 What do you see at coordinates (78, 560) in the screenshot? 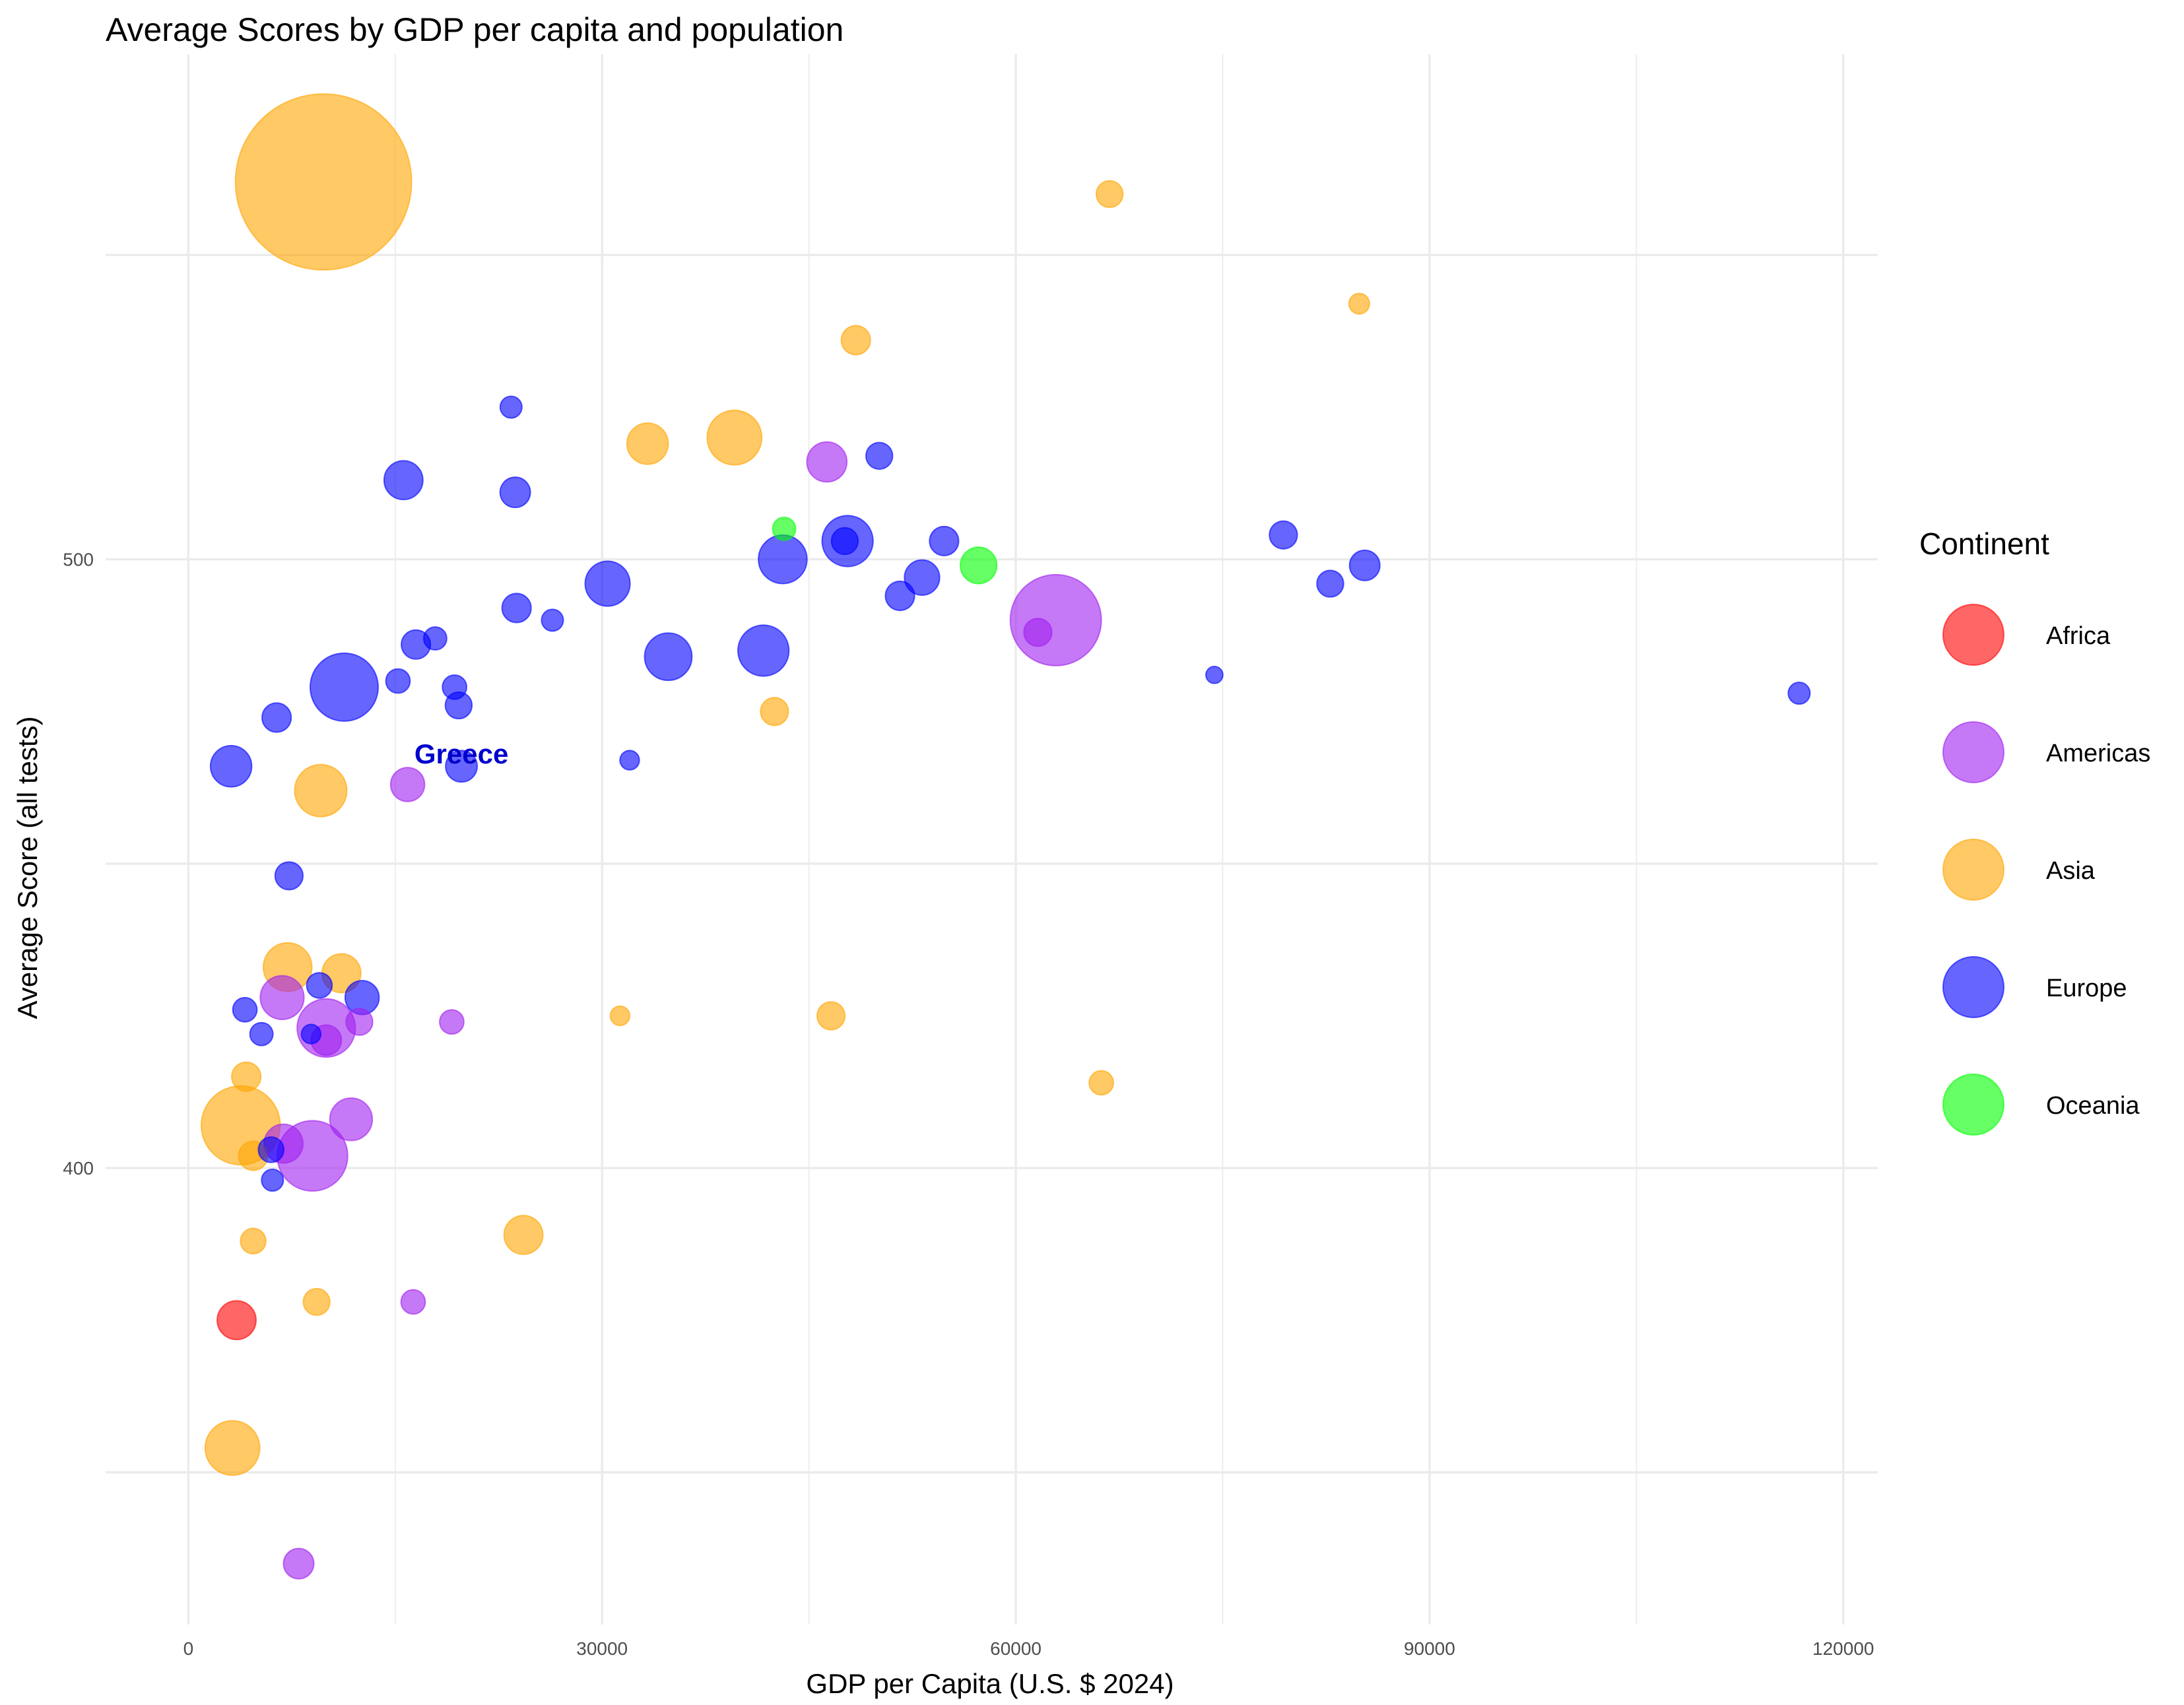
I see `y-tick-label: 500` at bounding box center [78, 560].